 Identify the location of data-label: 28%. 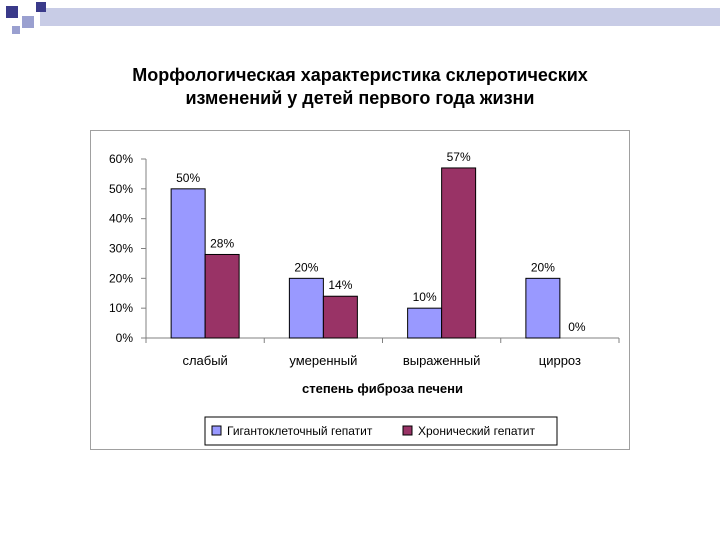
(222, 243).